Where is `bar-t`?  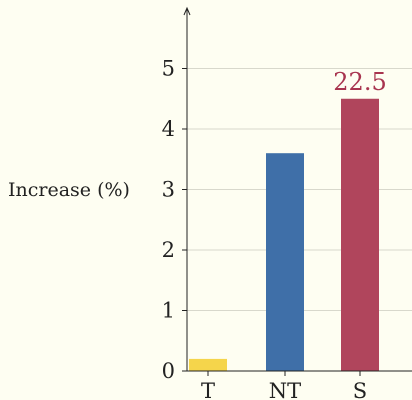
bar-t is located at coordinates (208, 364).